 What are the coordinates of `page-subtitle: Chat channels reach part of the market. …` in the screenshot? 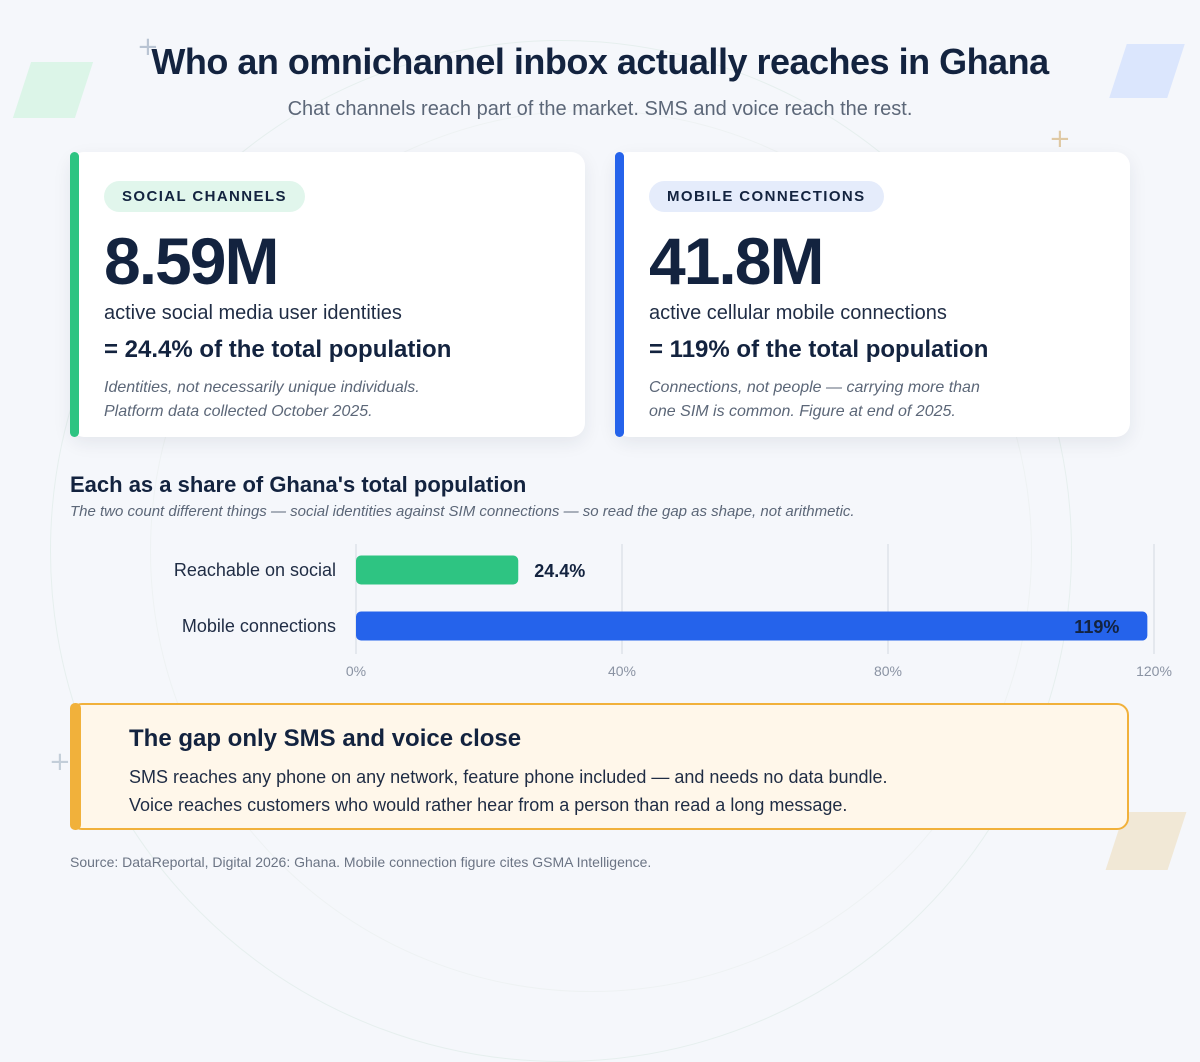 It's located at (600, 109).